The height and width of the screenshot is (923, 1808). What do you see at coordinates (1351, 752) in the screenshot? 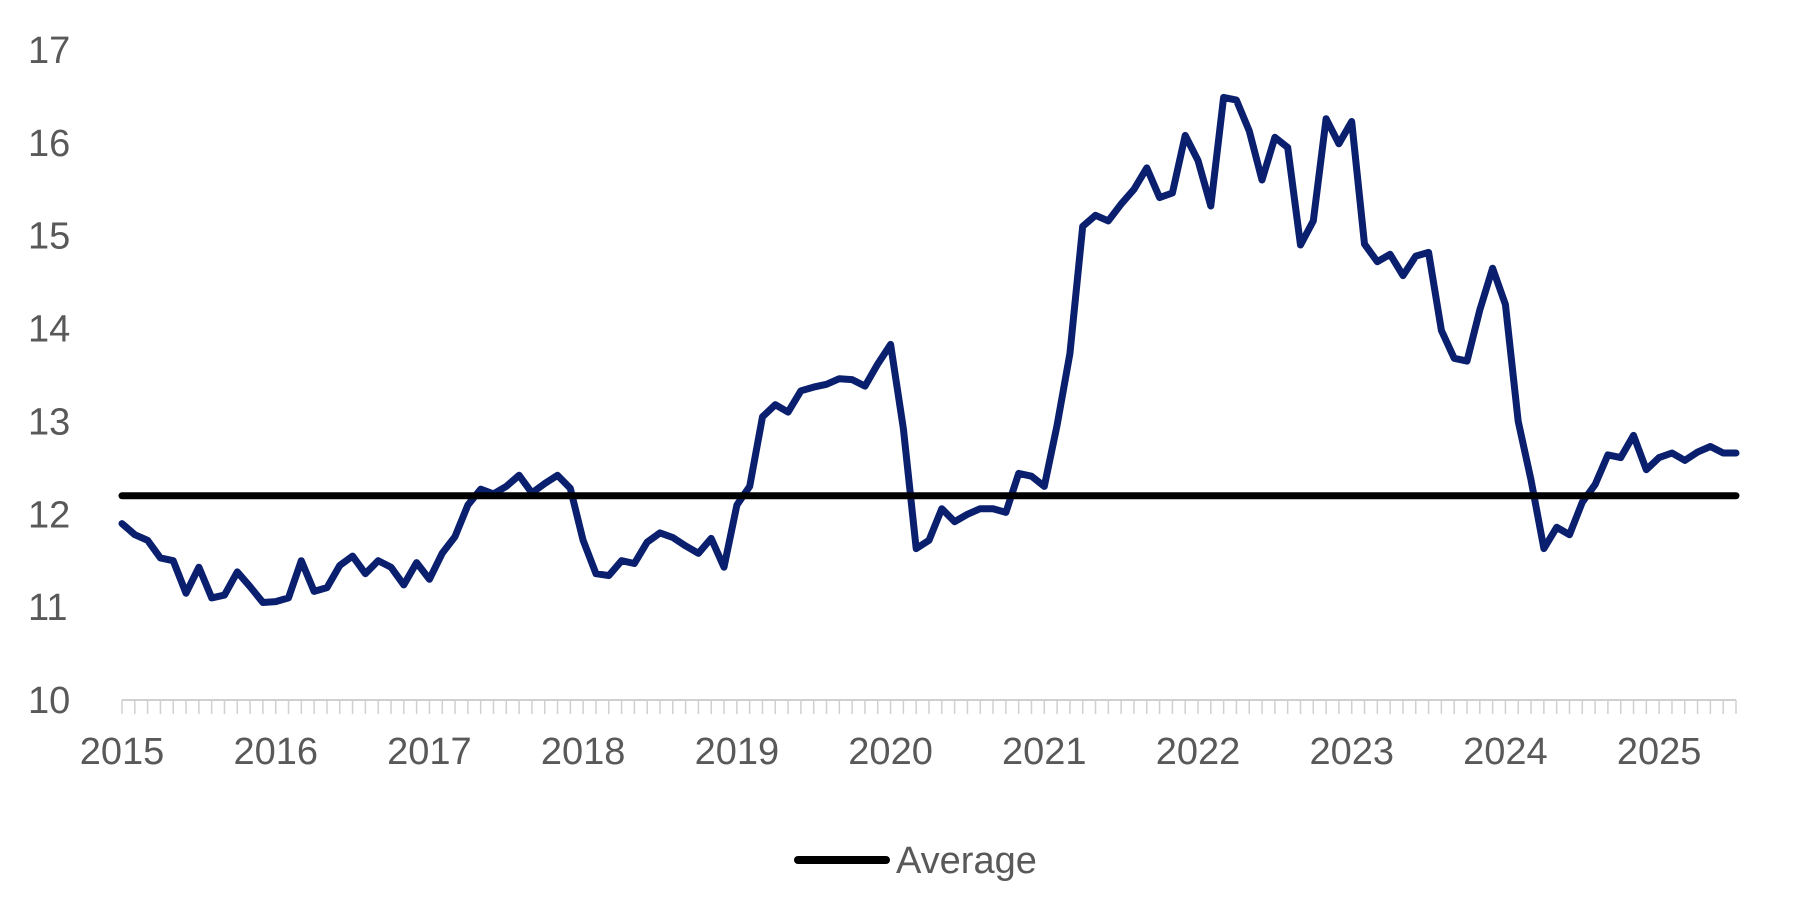
I see `x-tick-label: 2023` at bounding box center [1351, 752].